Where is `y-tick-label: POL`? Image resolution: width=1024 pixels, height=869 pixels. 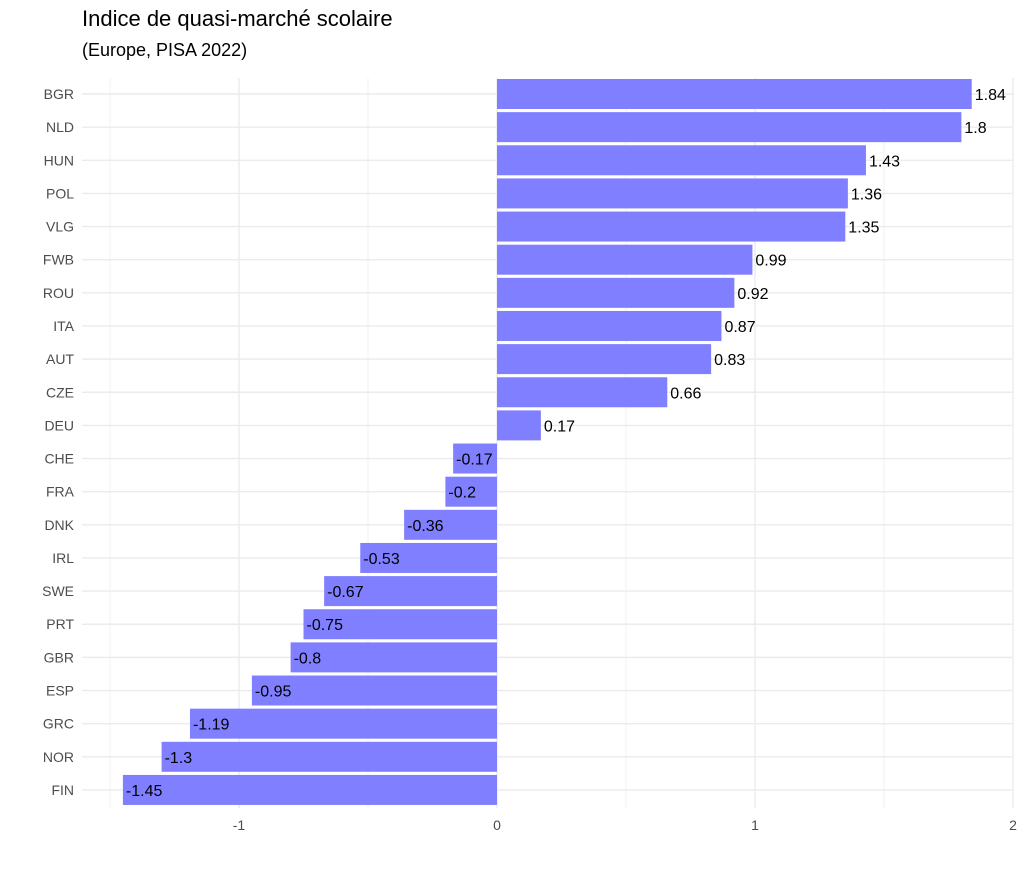
y-tick-label: POL is located at coordinates (60, 193).